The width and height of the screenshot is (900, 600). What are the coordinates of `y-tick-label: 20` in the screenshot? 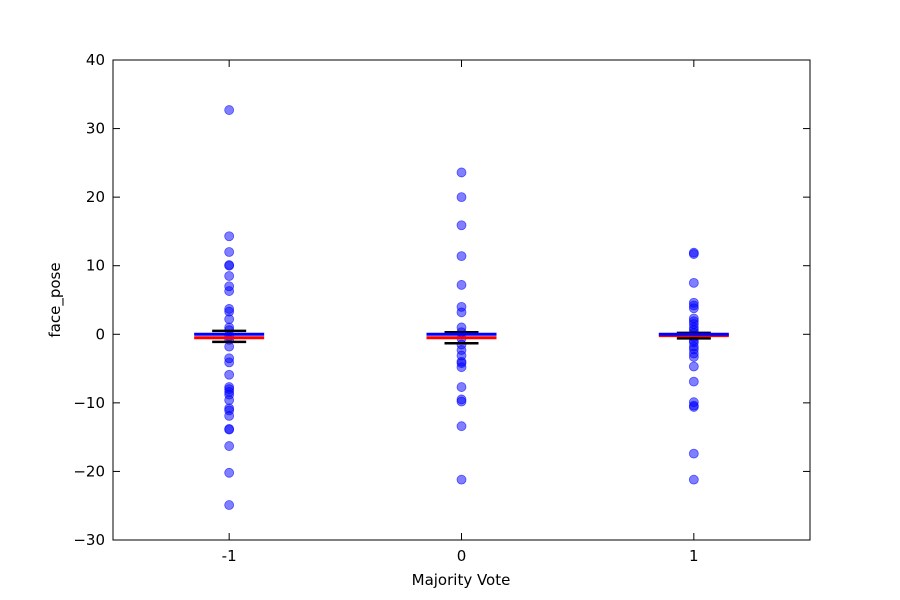 It's located at (95, 197).